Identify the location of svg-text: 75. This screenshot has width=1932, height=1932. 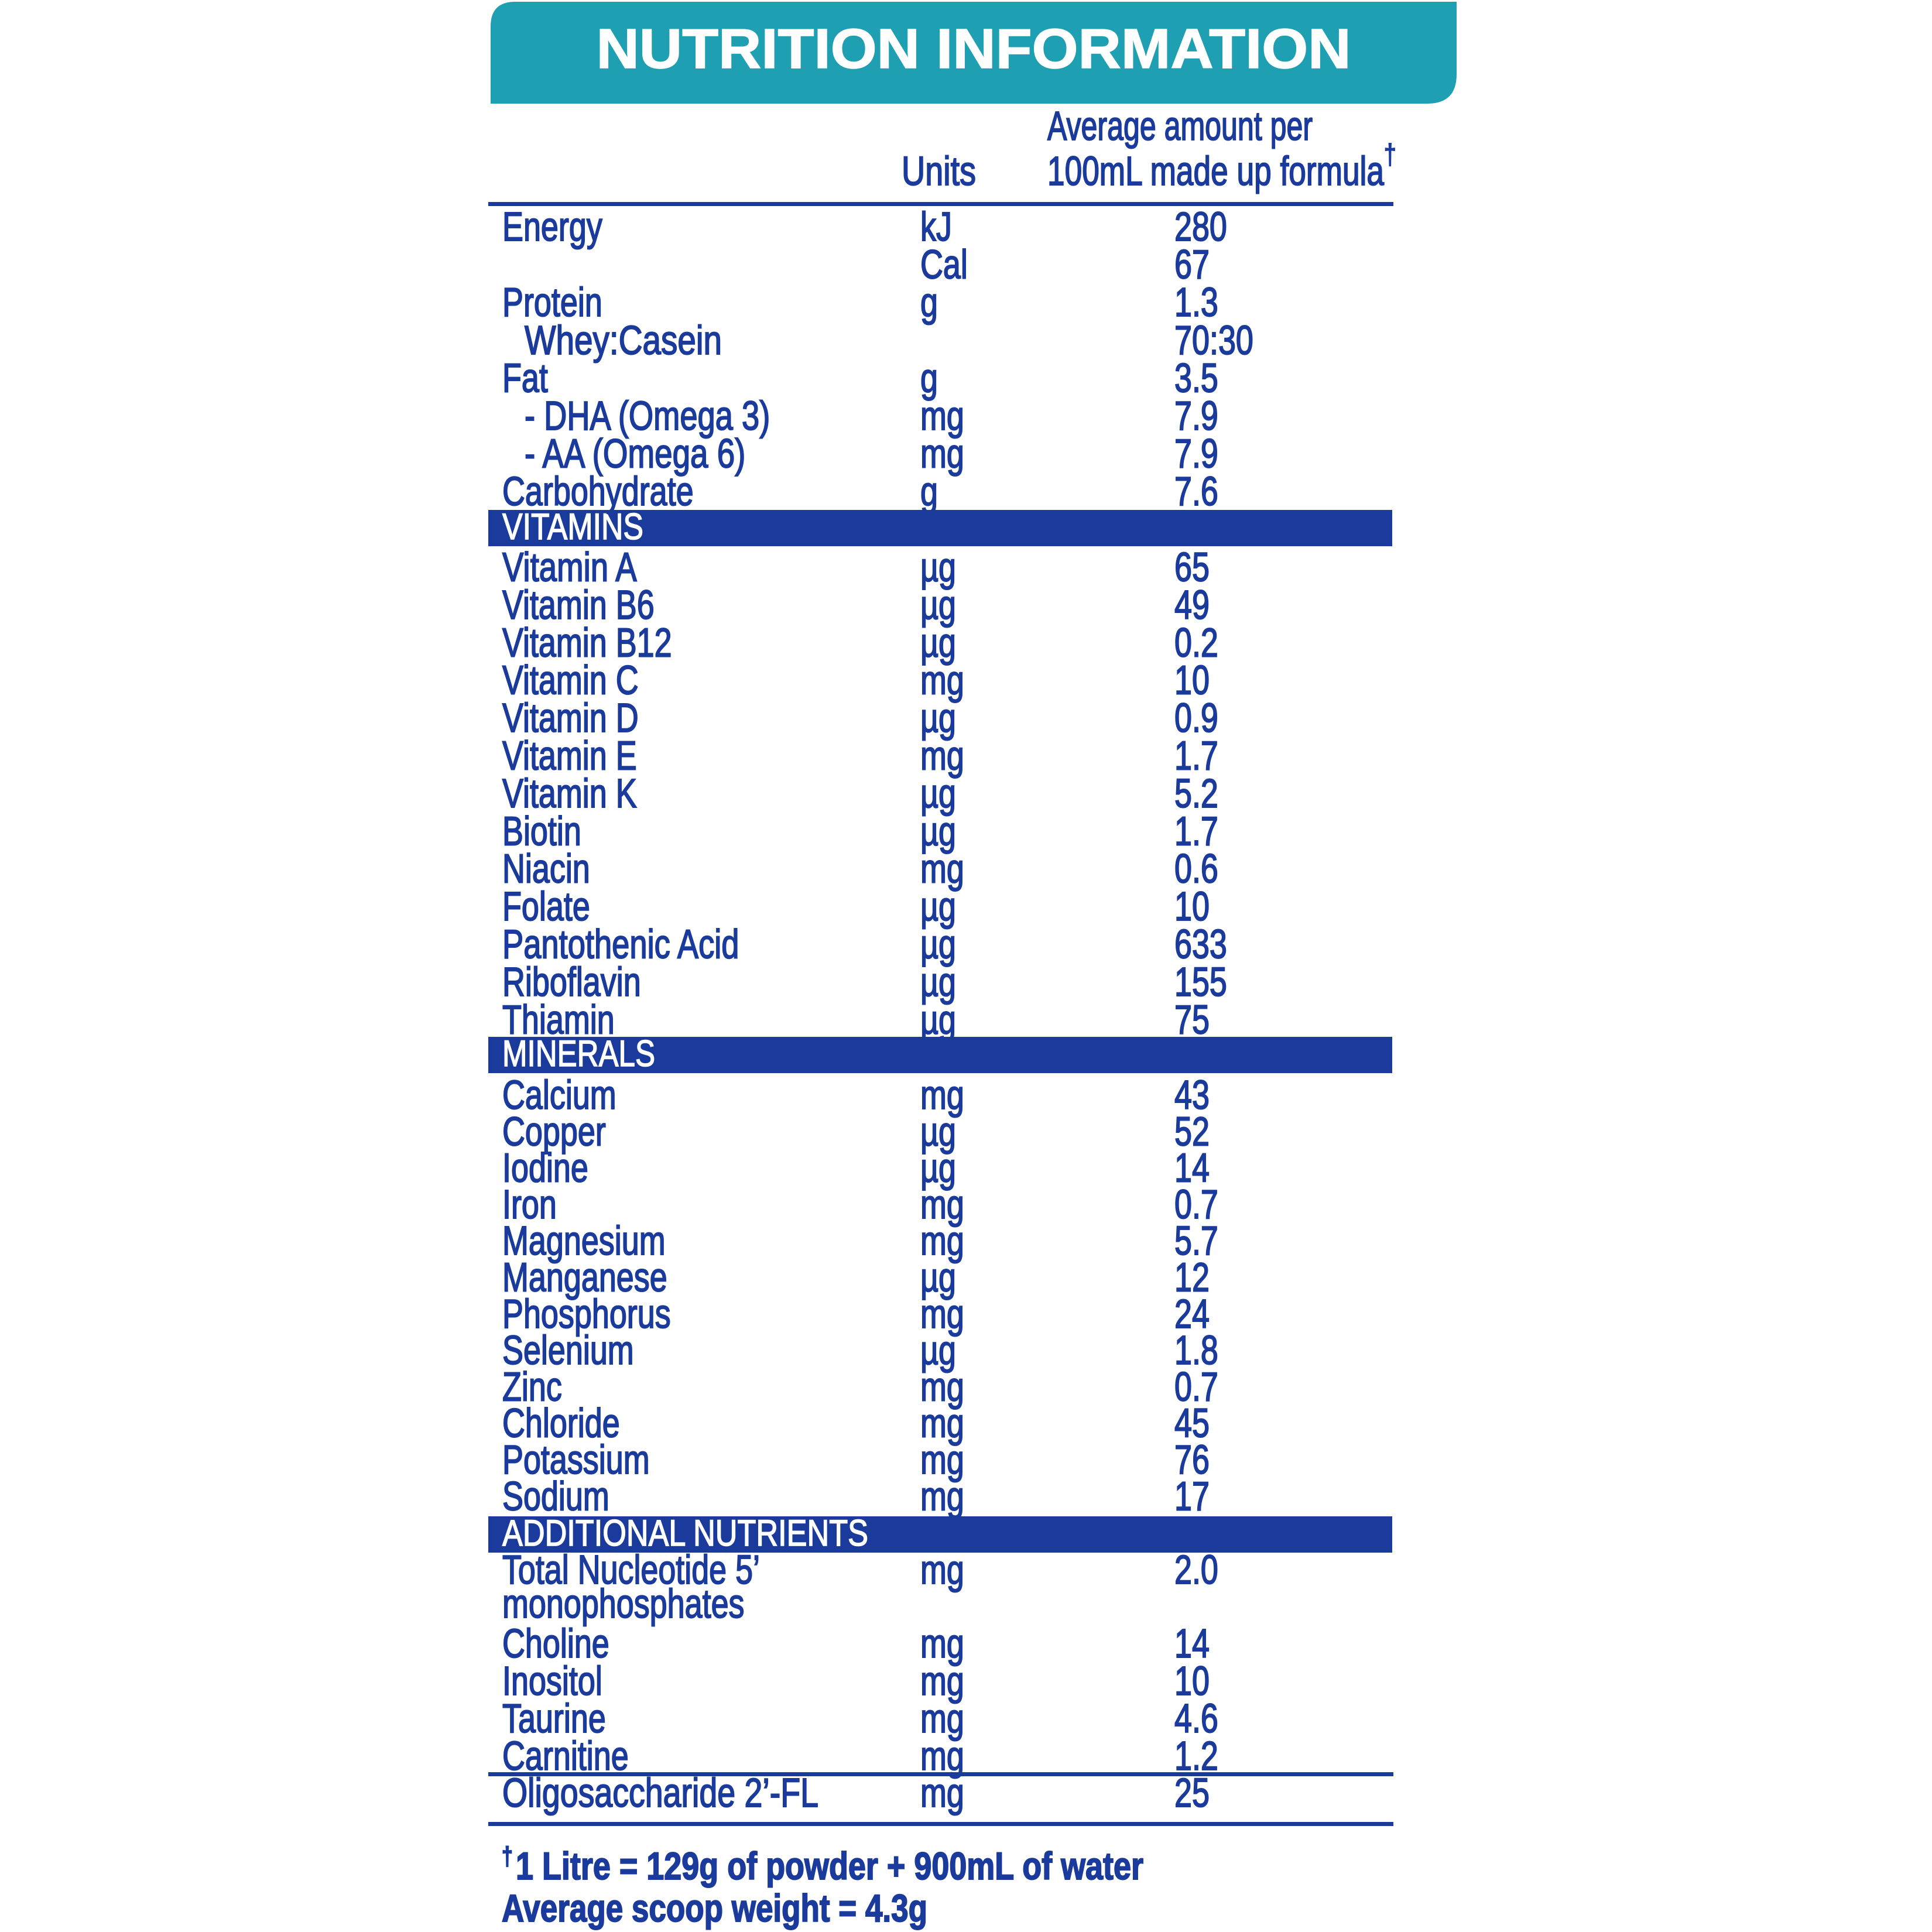
(1192, 1019).